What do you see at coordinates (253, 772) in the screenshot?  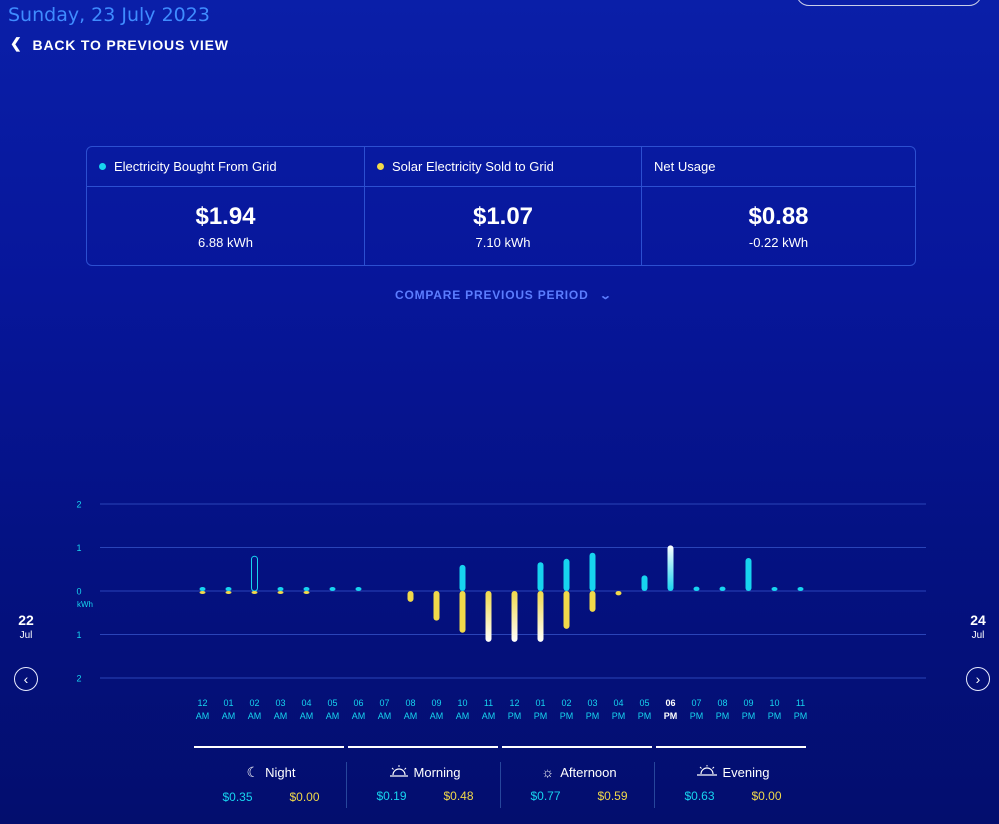 I see `moon-icon: ☾` at bounding box center [253, 772].